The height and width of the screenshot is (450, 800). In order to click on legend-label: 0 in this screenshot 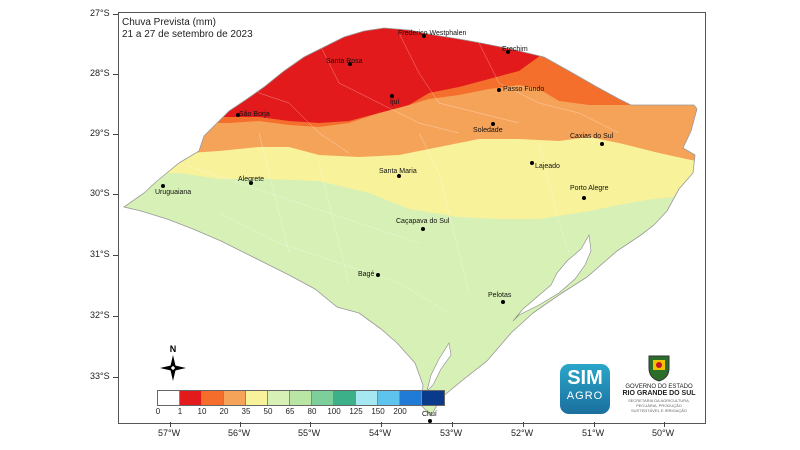, I will do `click(158, 411)`.